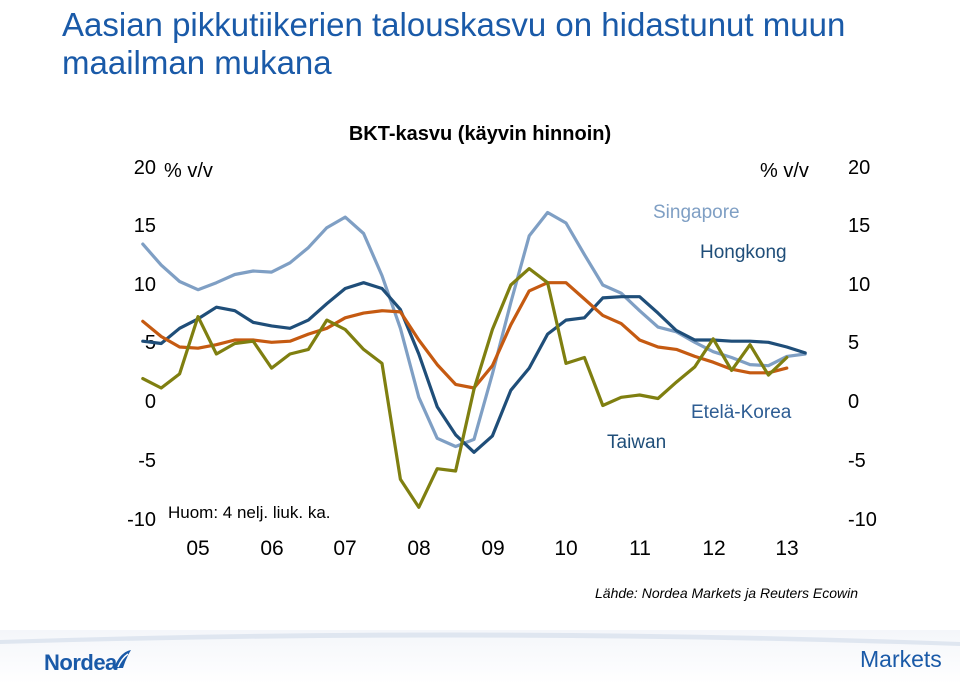 Image resolution: width=960 pixels, height=684 pixels. Describe the element at coordinates (859, 226) in the screenshot. I see `y-tick-right: 15` at that location.